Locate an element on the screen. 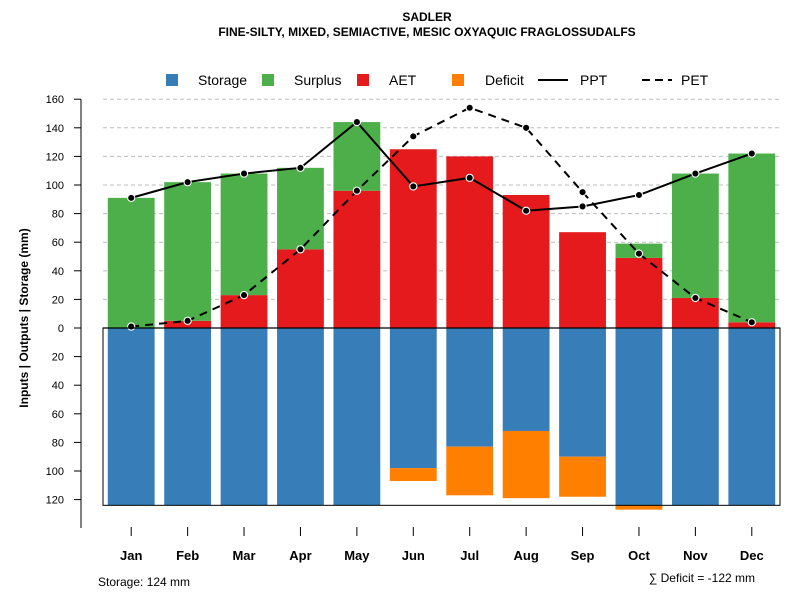 The image size is (800, 600). y-axis-label: Inputs | Outputs | Storage (mm) is located at coordinates (24, 317).